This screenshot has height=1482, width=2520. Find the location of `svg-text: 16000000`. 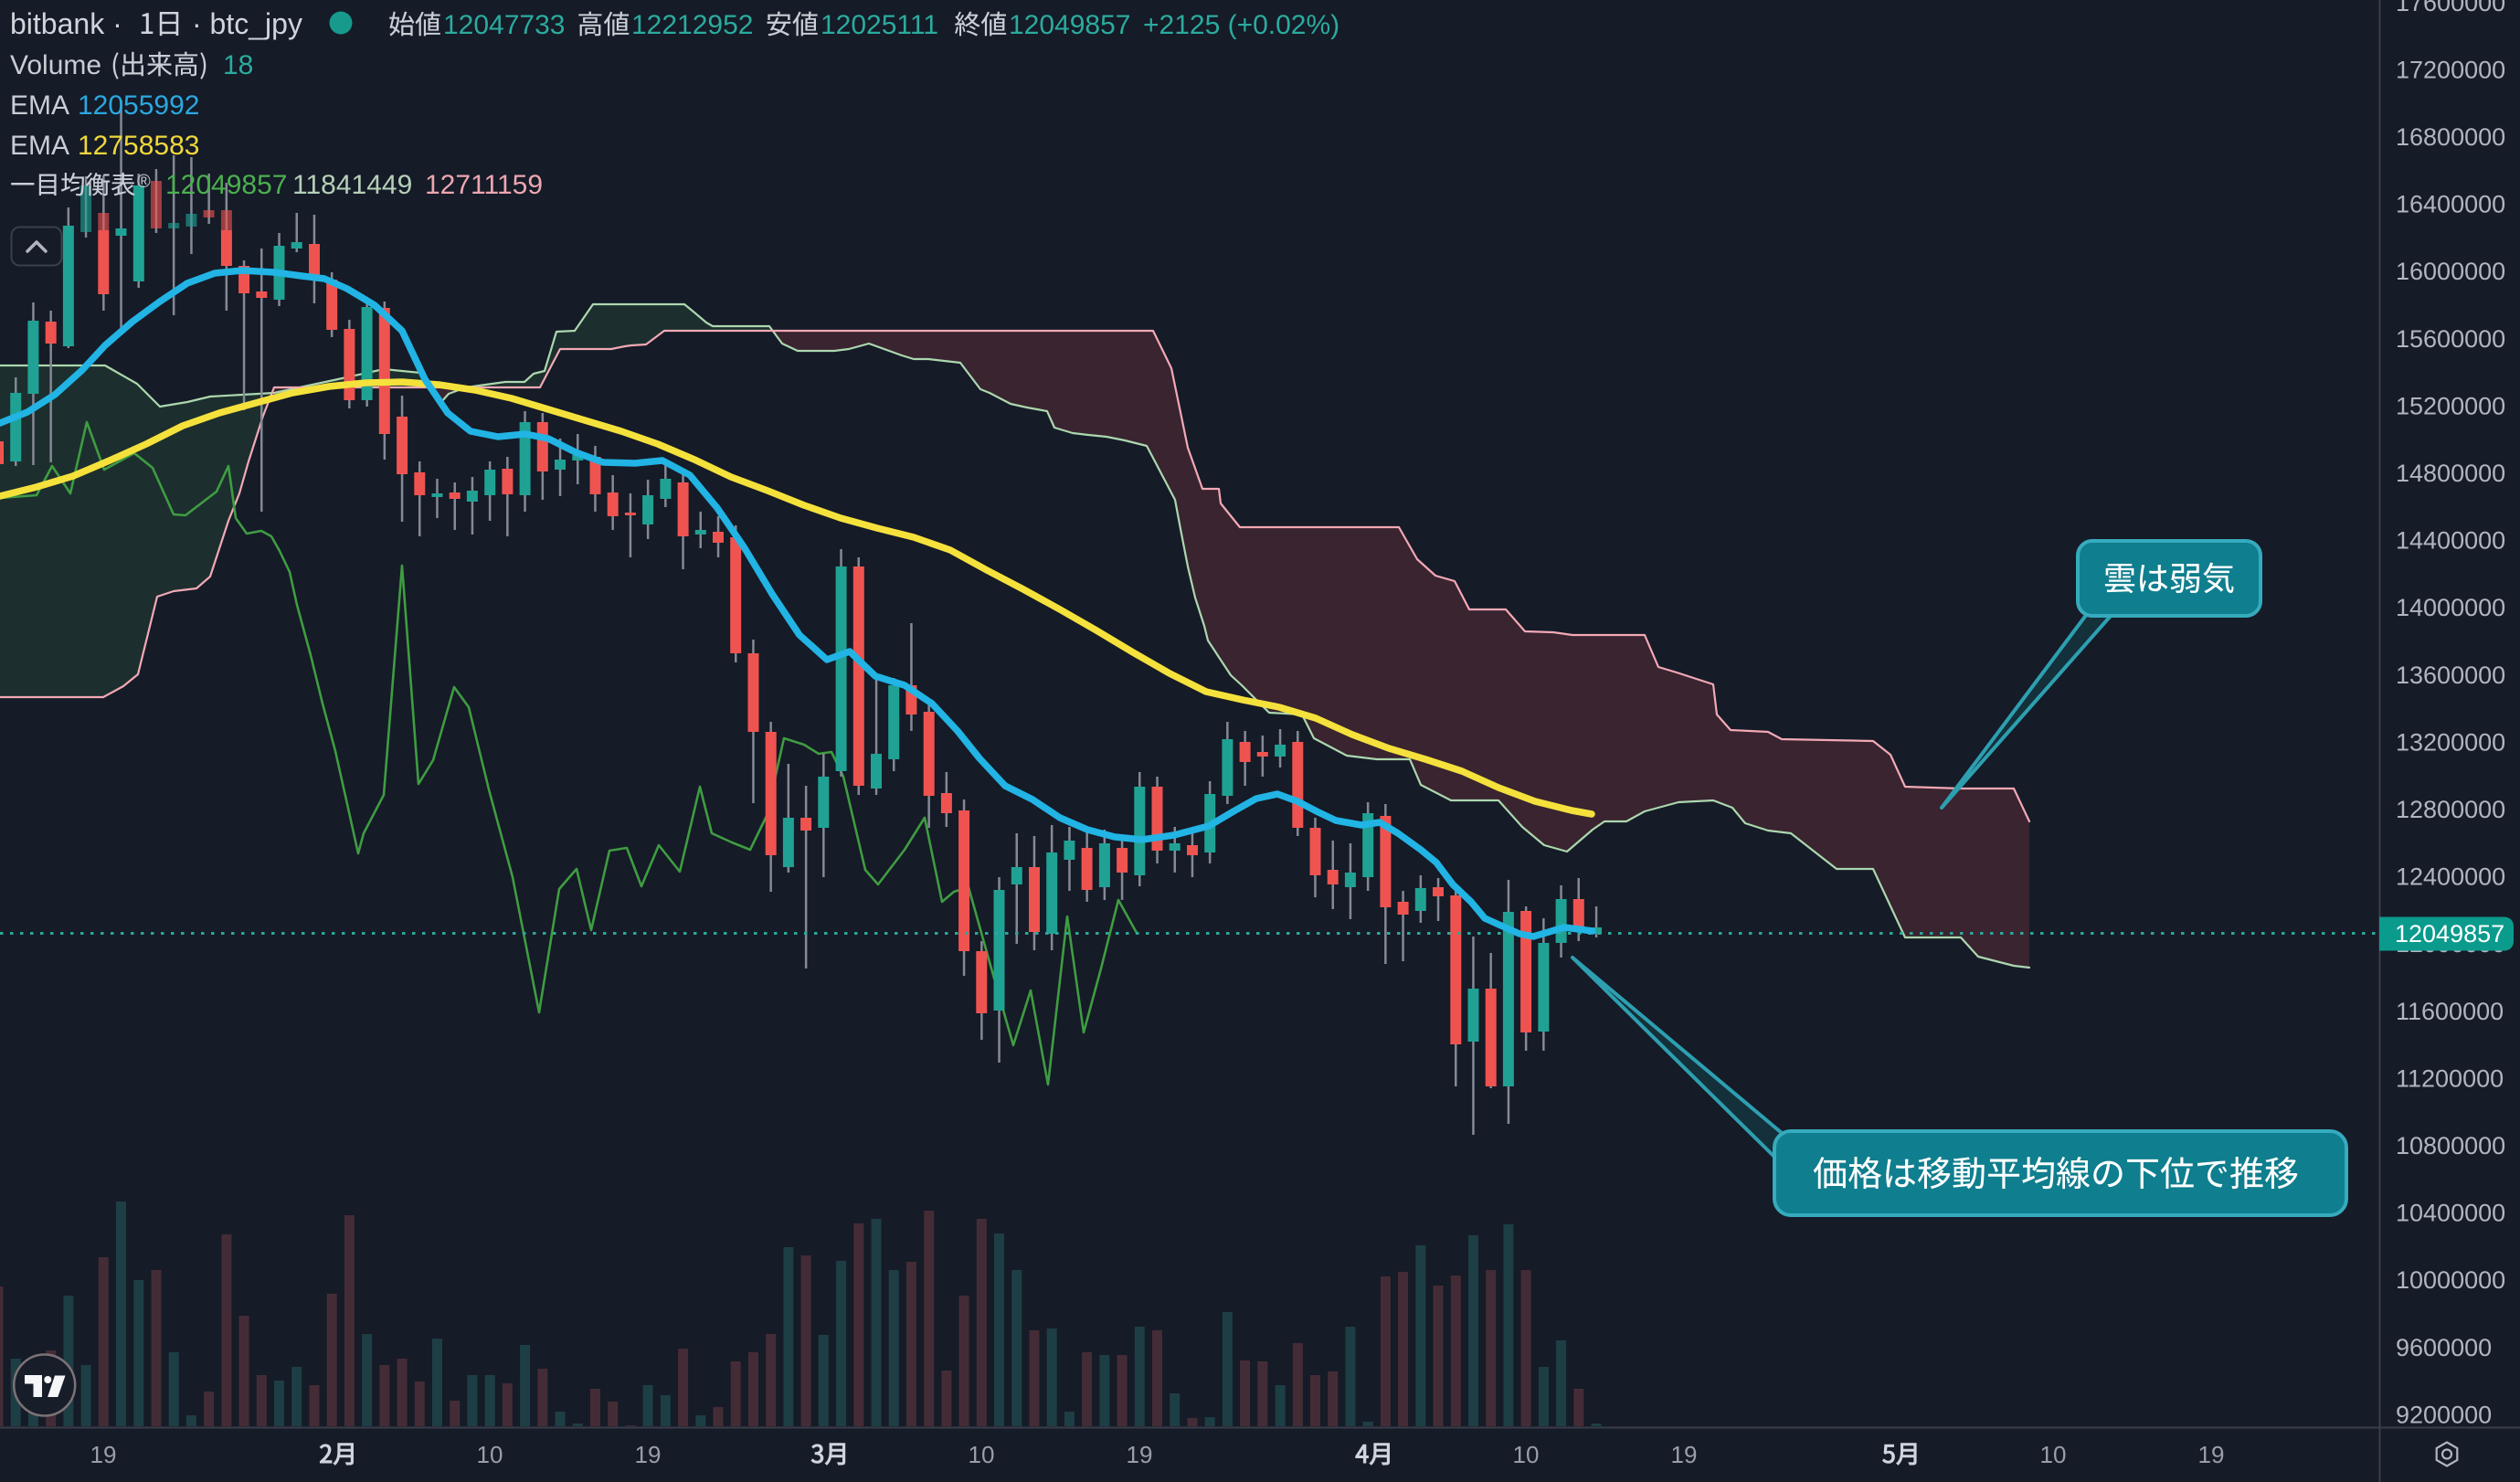

svg-text: 16000000 is located at coordinates (2451, 271).